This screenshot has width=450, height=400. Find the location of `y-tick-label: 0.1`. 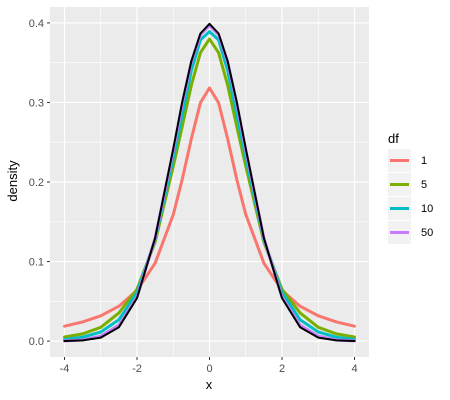

y-tick-label: 0.1 is located at coordinates (36, 263).